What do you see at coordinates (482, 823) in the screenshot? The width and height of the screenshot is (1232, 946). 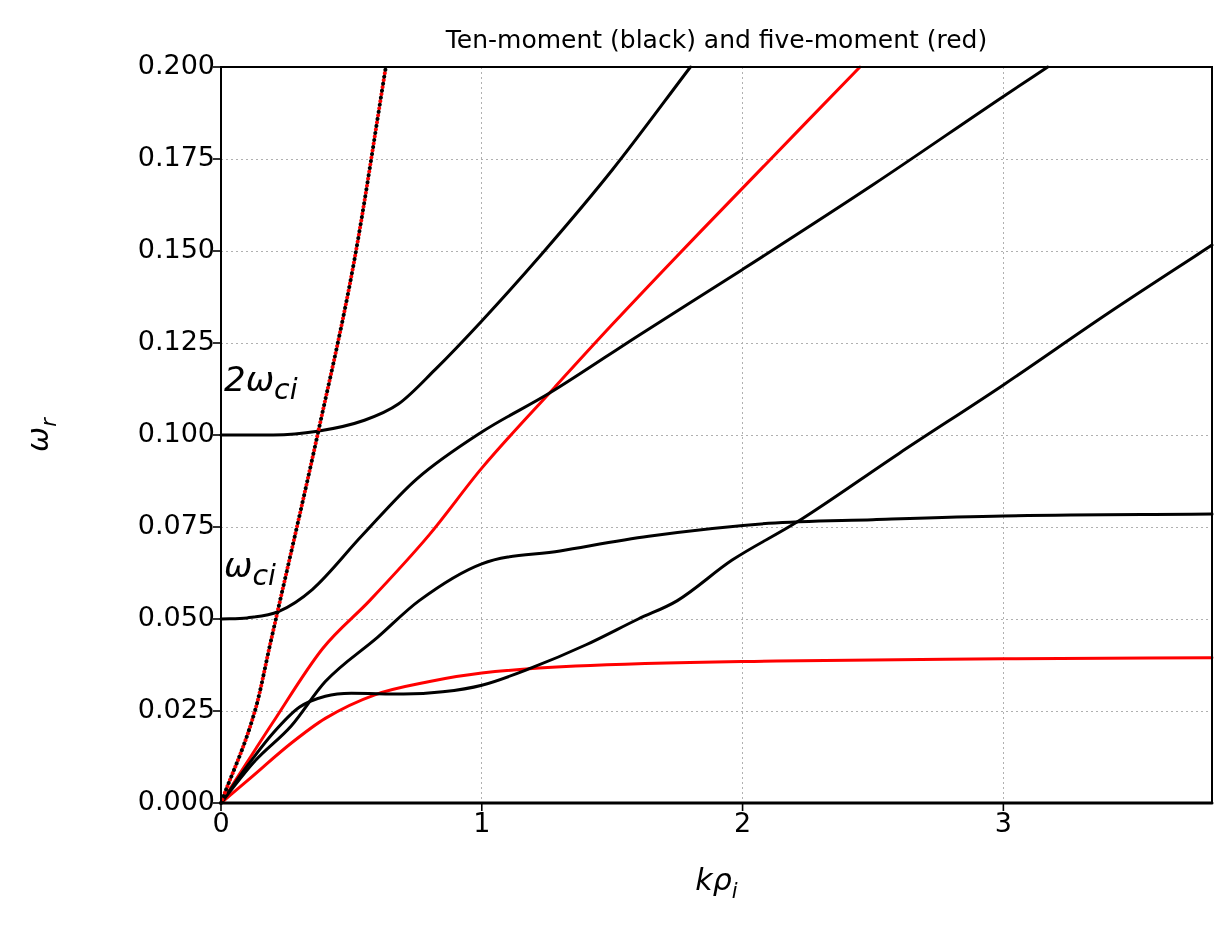 I see `x-tick-label: 1` at bounding box center [482, 823].